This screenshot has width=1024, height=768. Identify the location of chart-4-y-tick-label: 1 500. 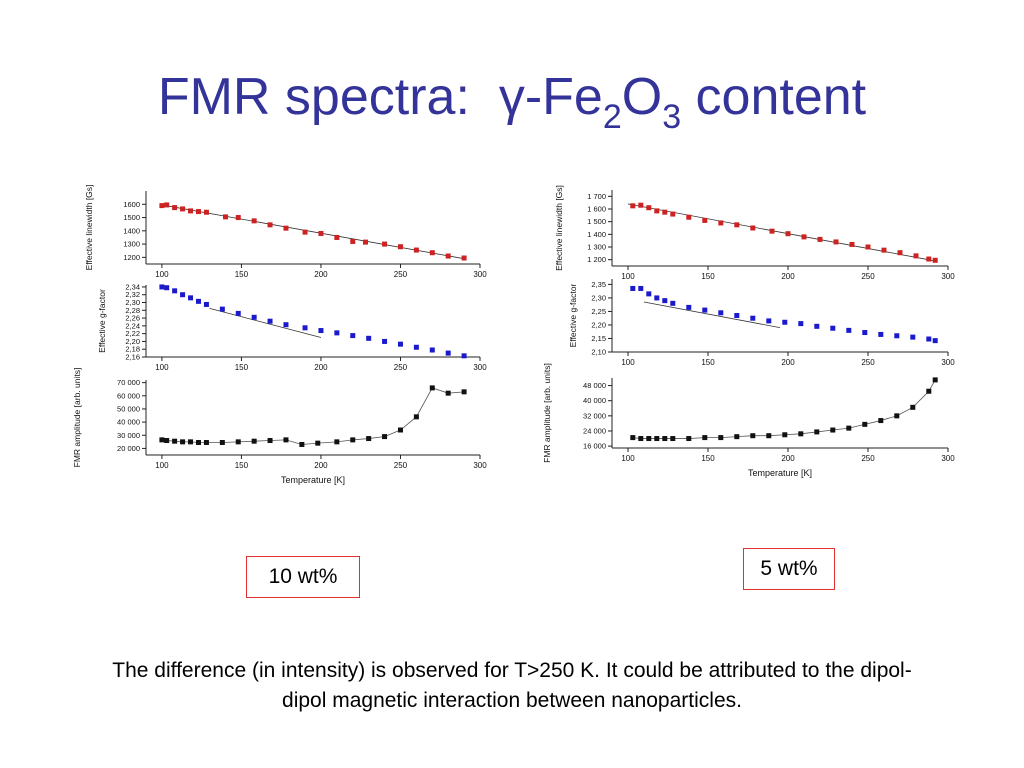
(596, 221).